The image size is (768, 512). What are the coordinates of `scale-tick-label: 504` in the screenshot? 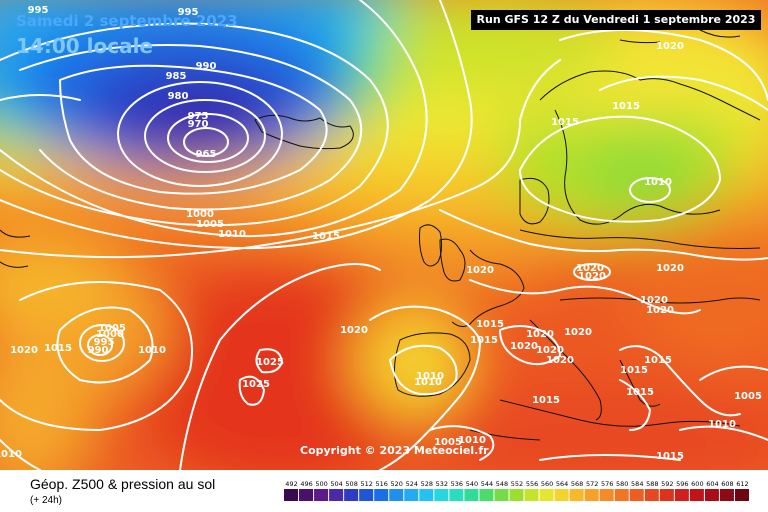 It's located at (336, 484).